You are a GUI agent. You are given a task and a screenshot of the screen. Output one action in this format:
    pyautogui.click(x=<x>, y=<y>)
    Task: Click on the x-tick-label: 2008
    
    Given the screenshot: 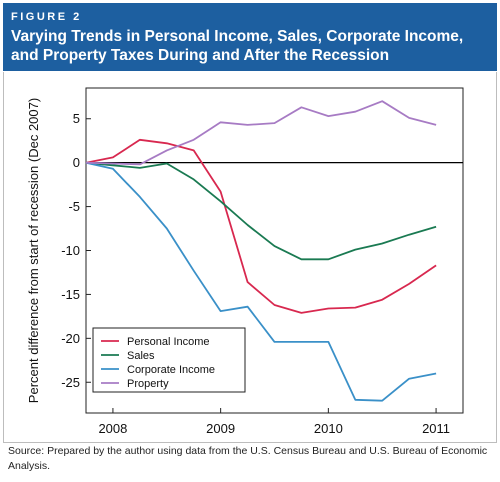 What is the action you would take?
    pyautogui.click(x=112, y=428)
    